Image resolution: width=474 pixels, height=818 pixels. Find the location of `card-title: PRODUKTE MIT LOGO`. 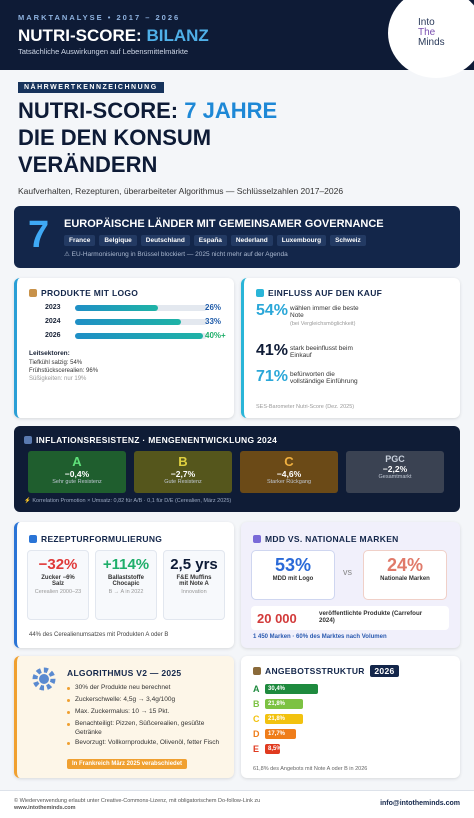

card-title: PRODUKTE MIT LOGO is located at coordinates (83, 293).